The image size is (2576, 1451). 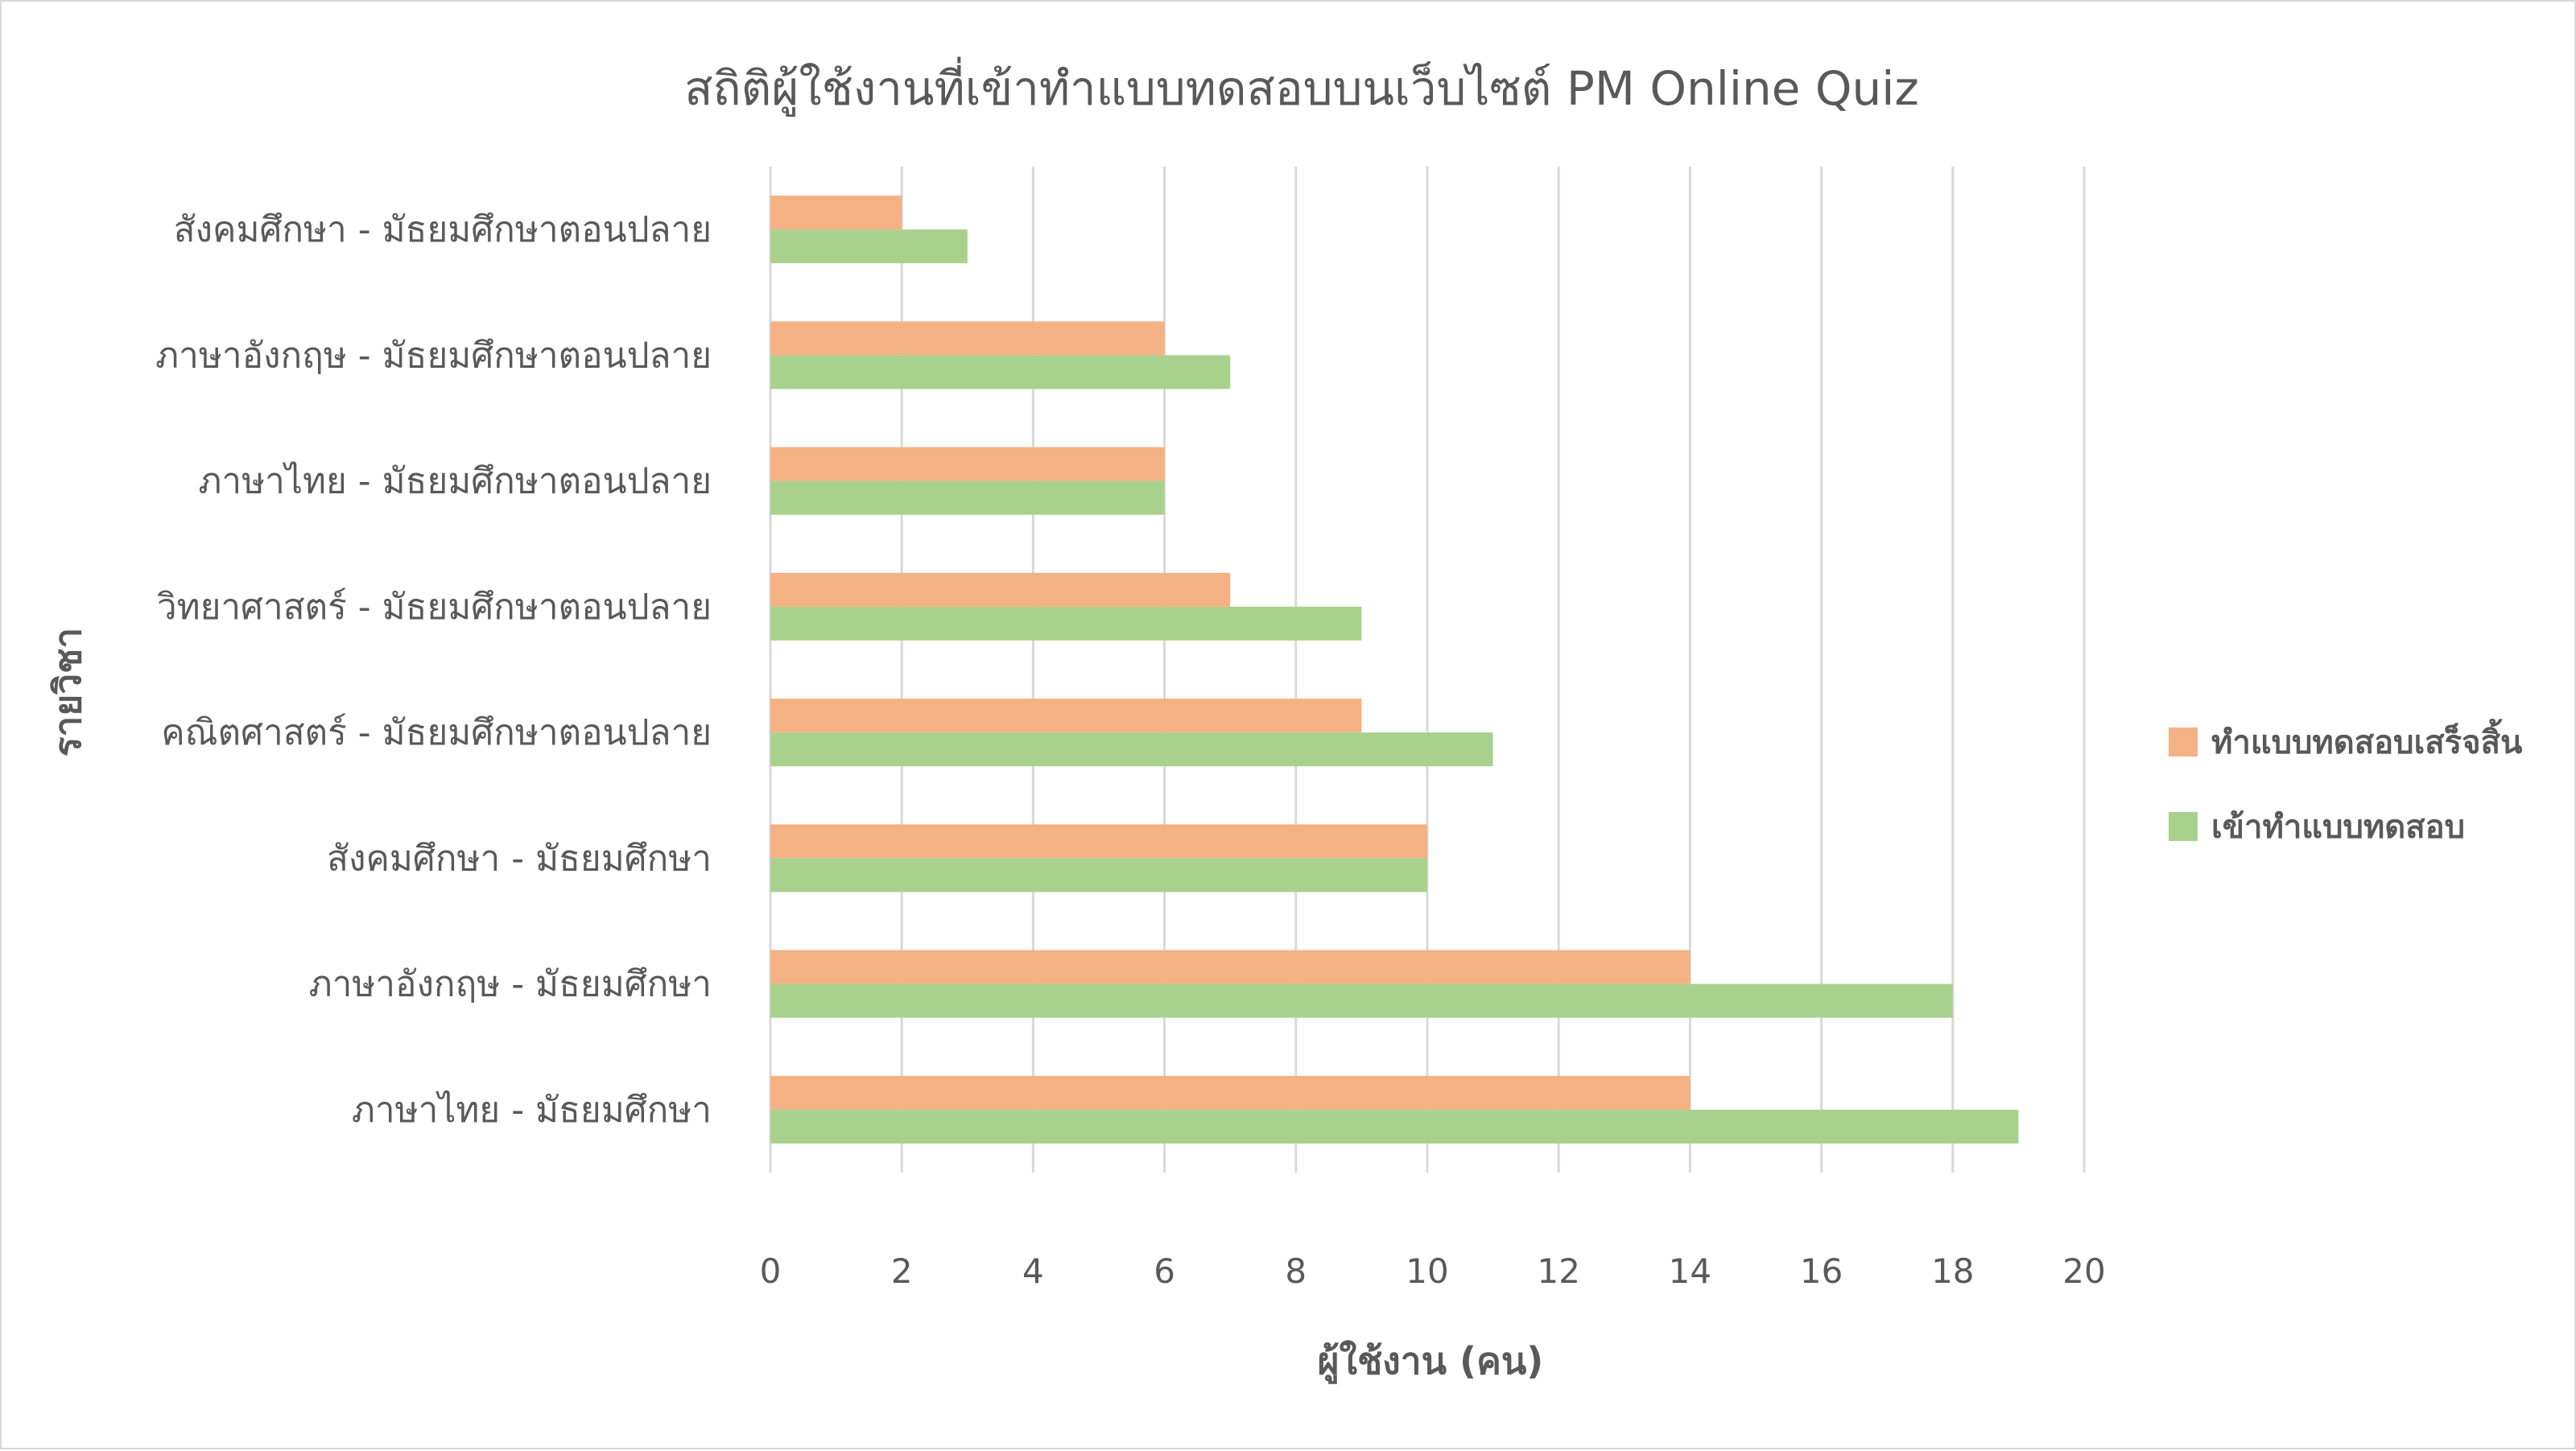 I want to click on legend-label: เข้าทำแบบทดสอบ, so click(x=2338, y=828).